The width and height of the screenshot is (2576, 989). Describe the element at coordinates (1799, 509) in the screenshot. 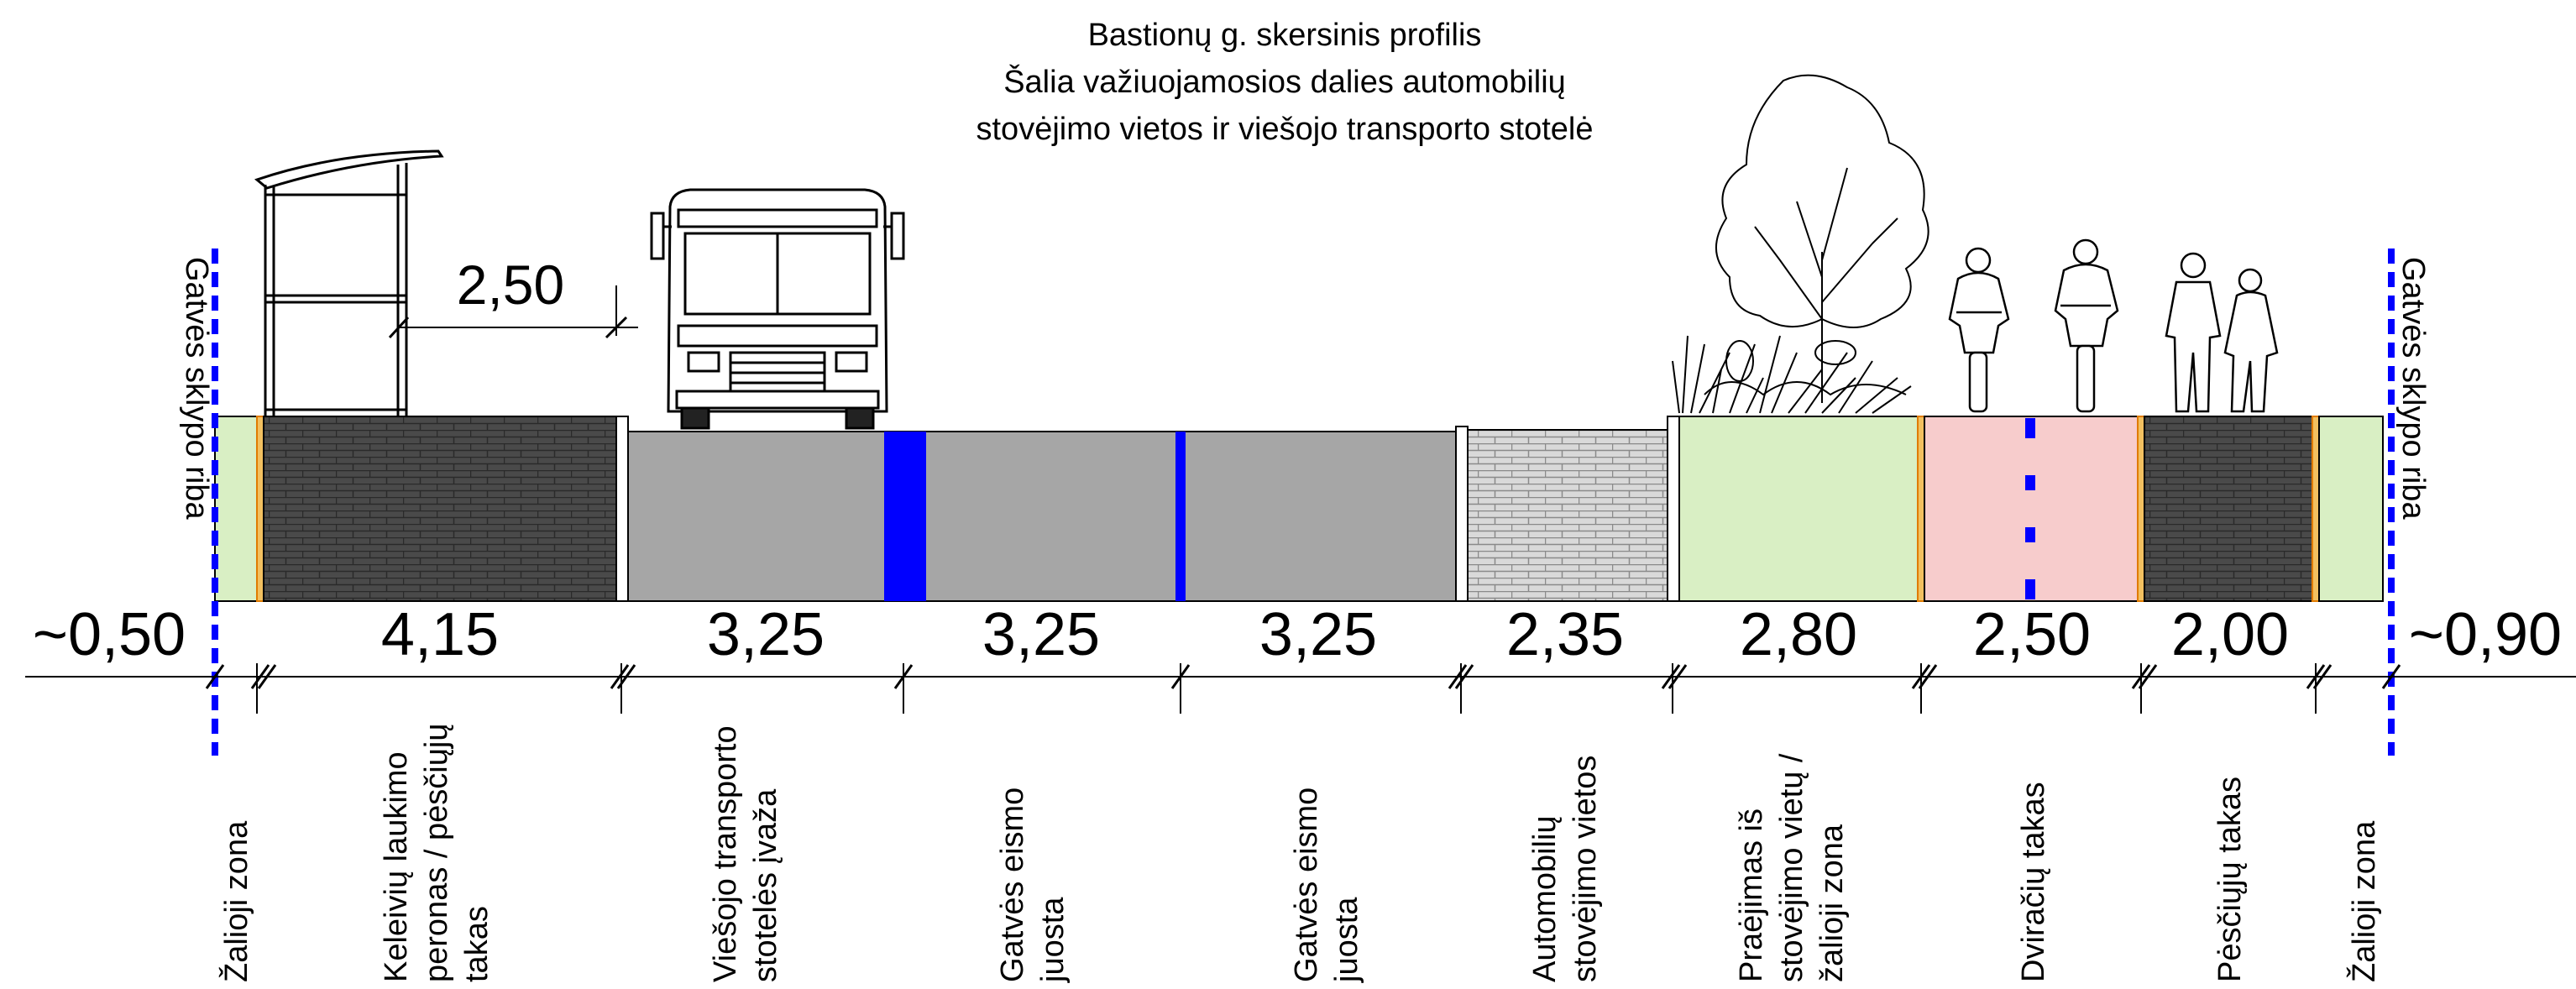

I see `green-passage-surface` at that location.